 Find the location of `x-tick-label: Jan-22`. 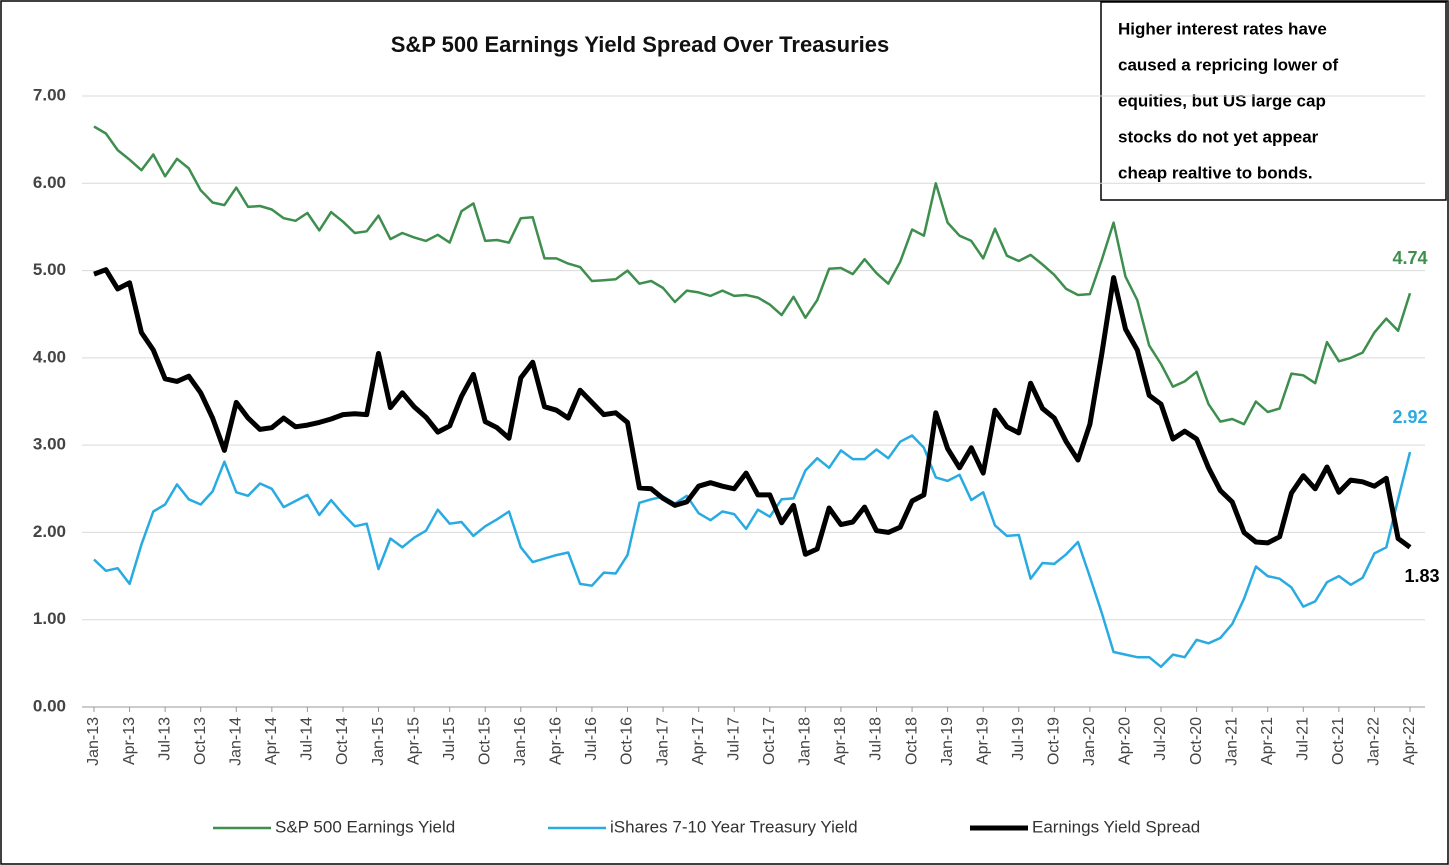

x-tick-label: Jan-22 is located at coordinates (1374, 741).